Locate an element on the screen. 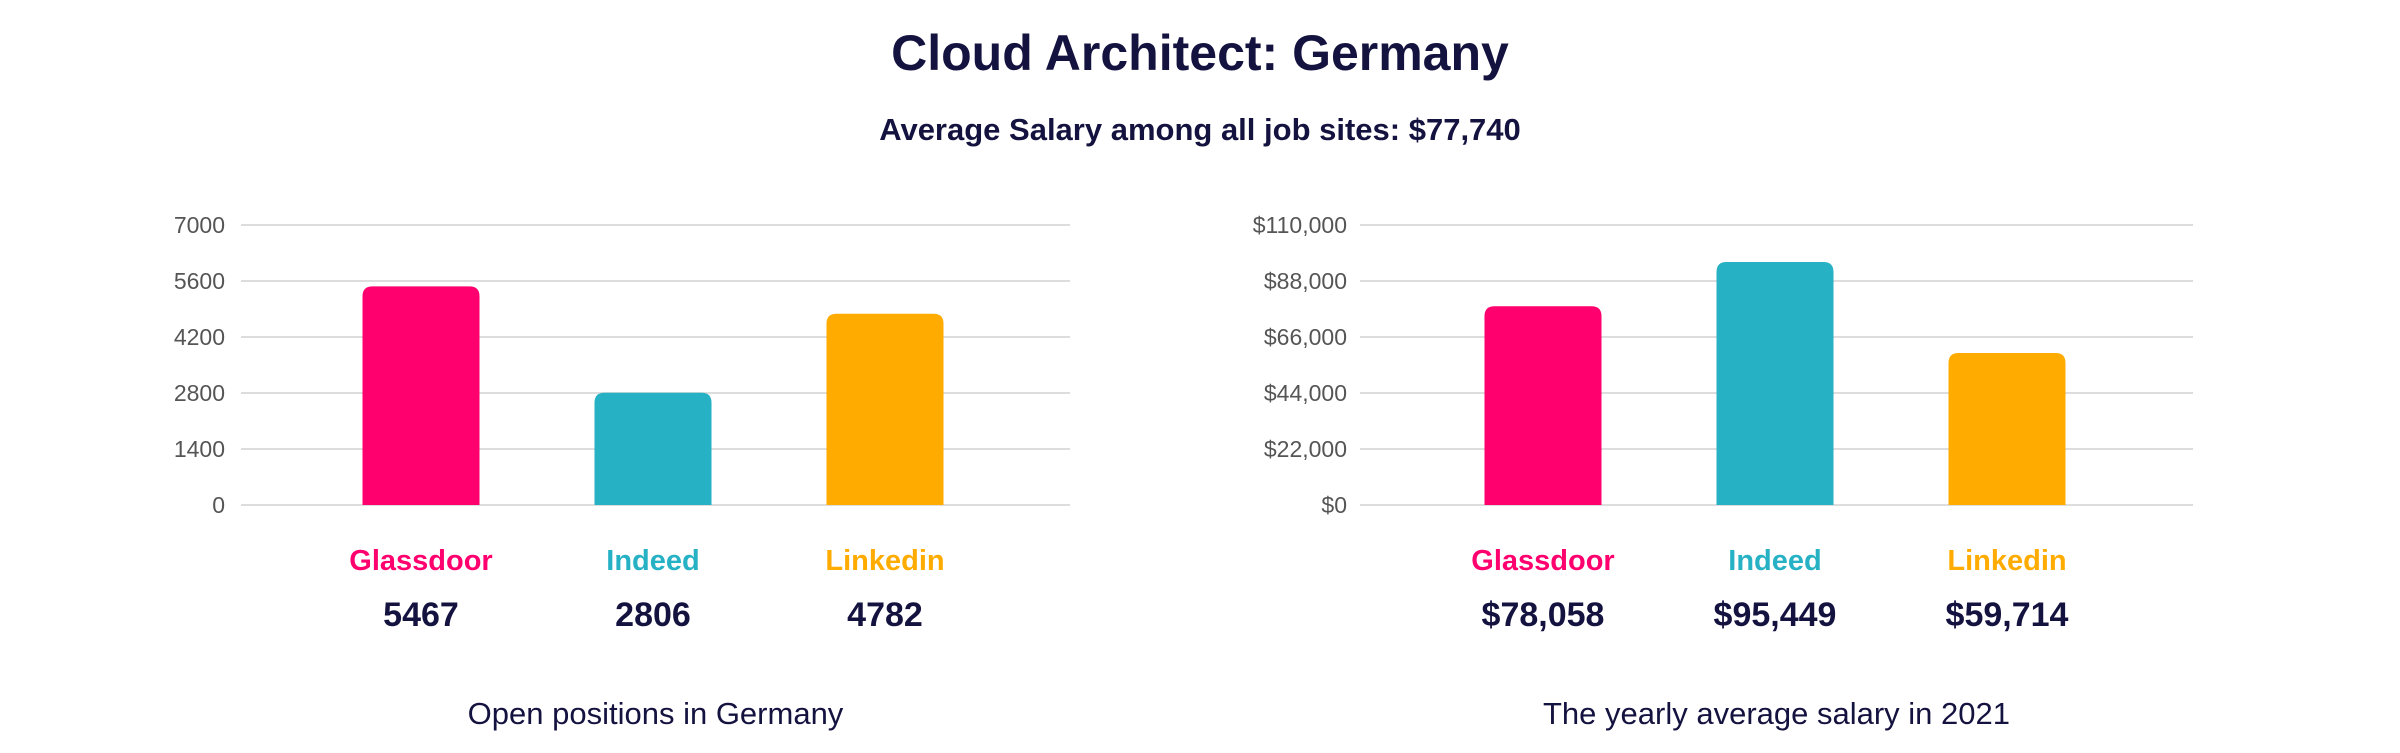 The image size is (2400, 753). y-tick-label: $66,000 is located at coordinates (1305, 337).